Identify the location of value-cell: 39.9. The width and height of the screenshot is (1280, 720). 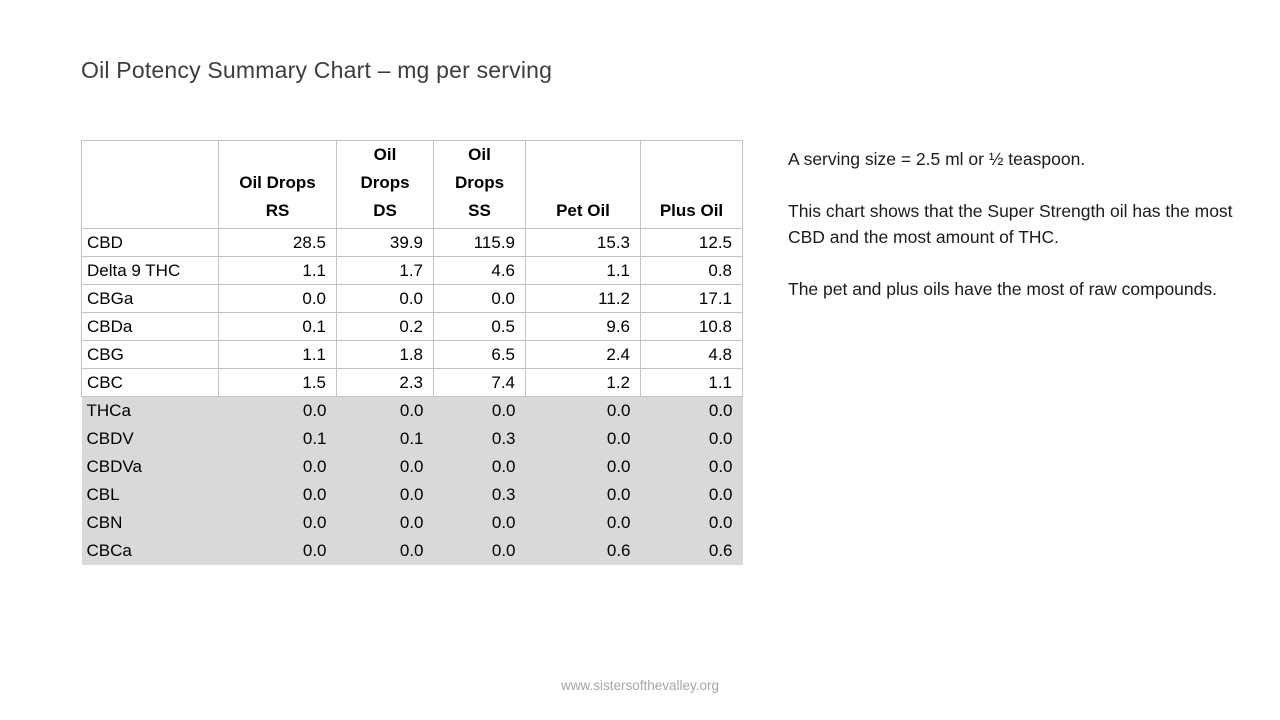
(385, 242).